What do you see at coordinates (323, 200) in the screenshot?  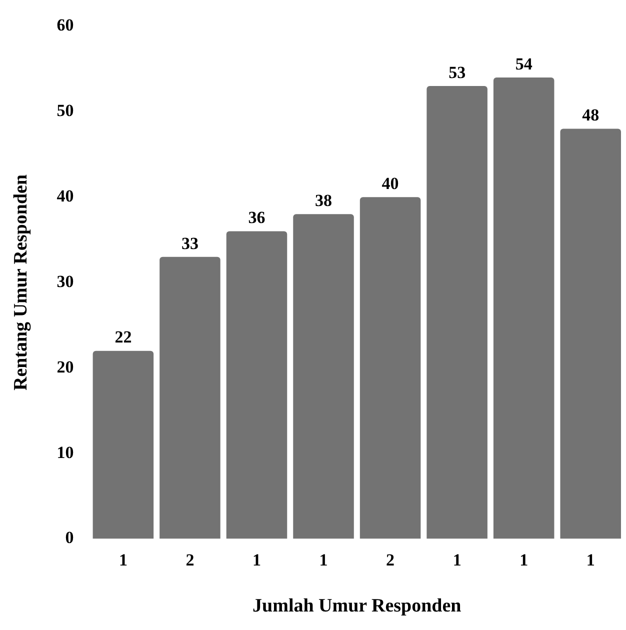 I see `data-label: 38` at bounding box center [323, 200].